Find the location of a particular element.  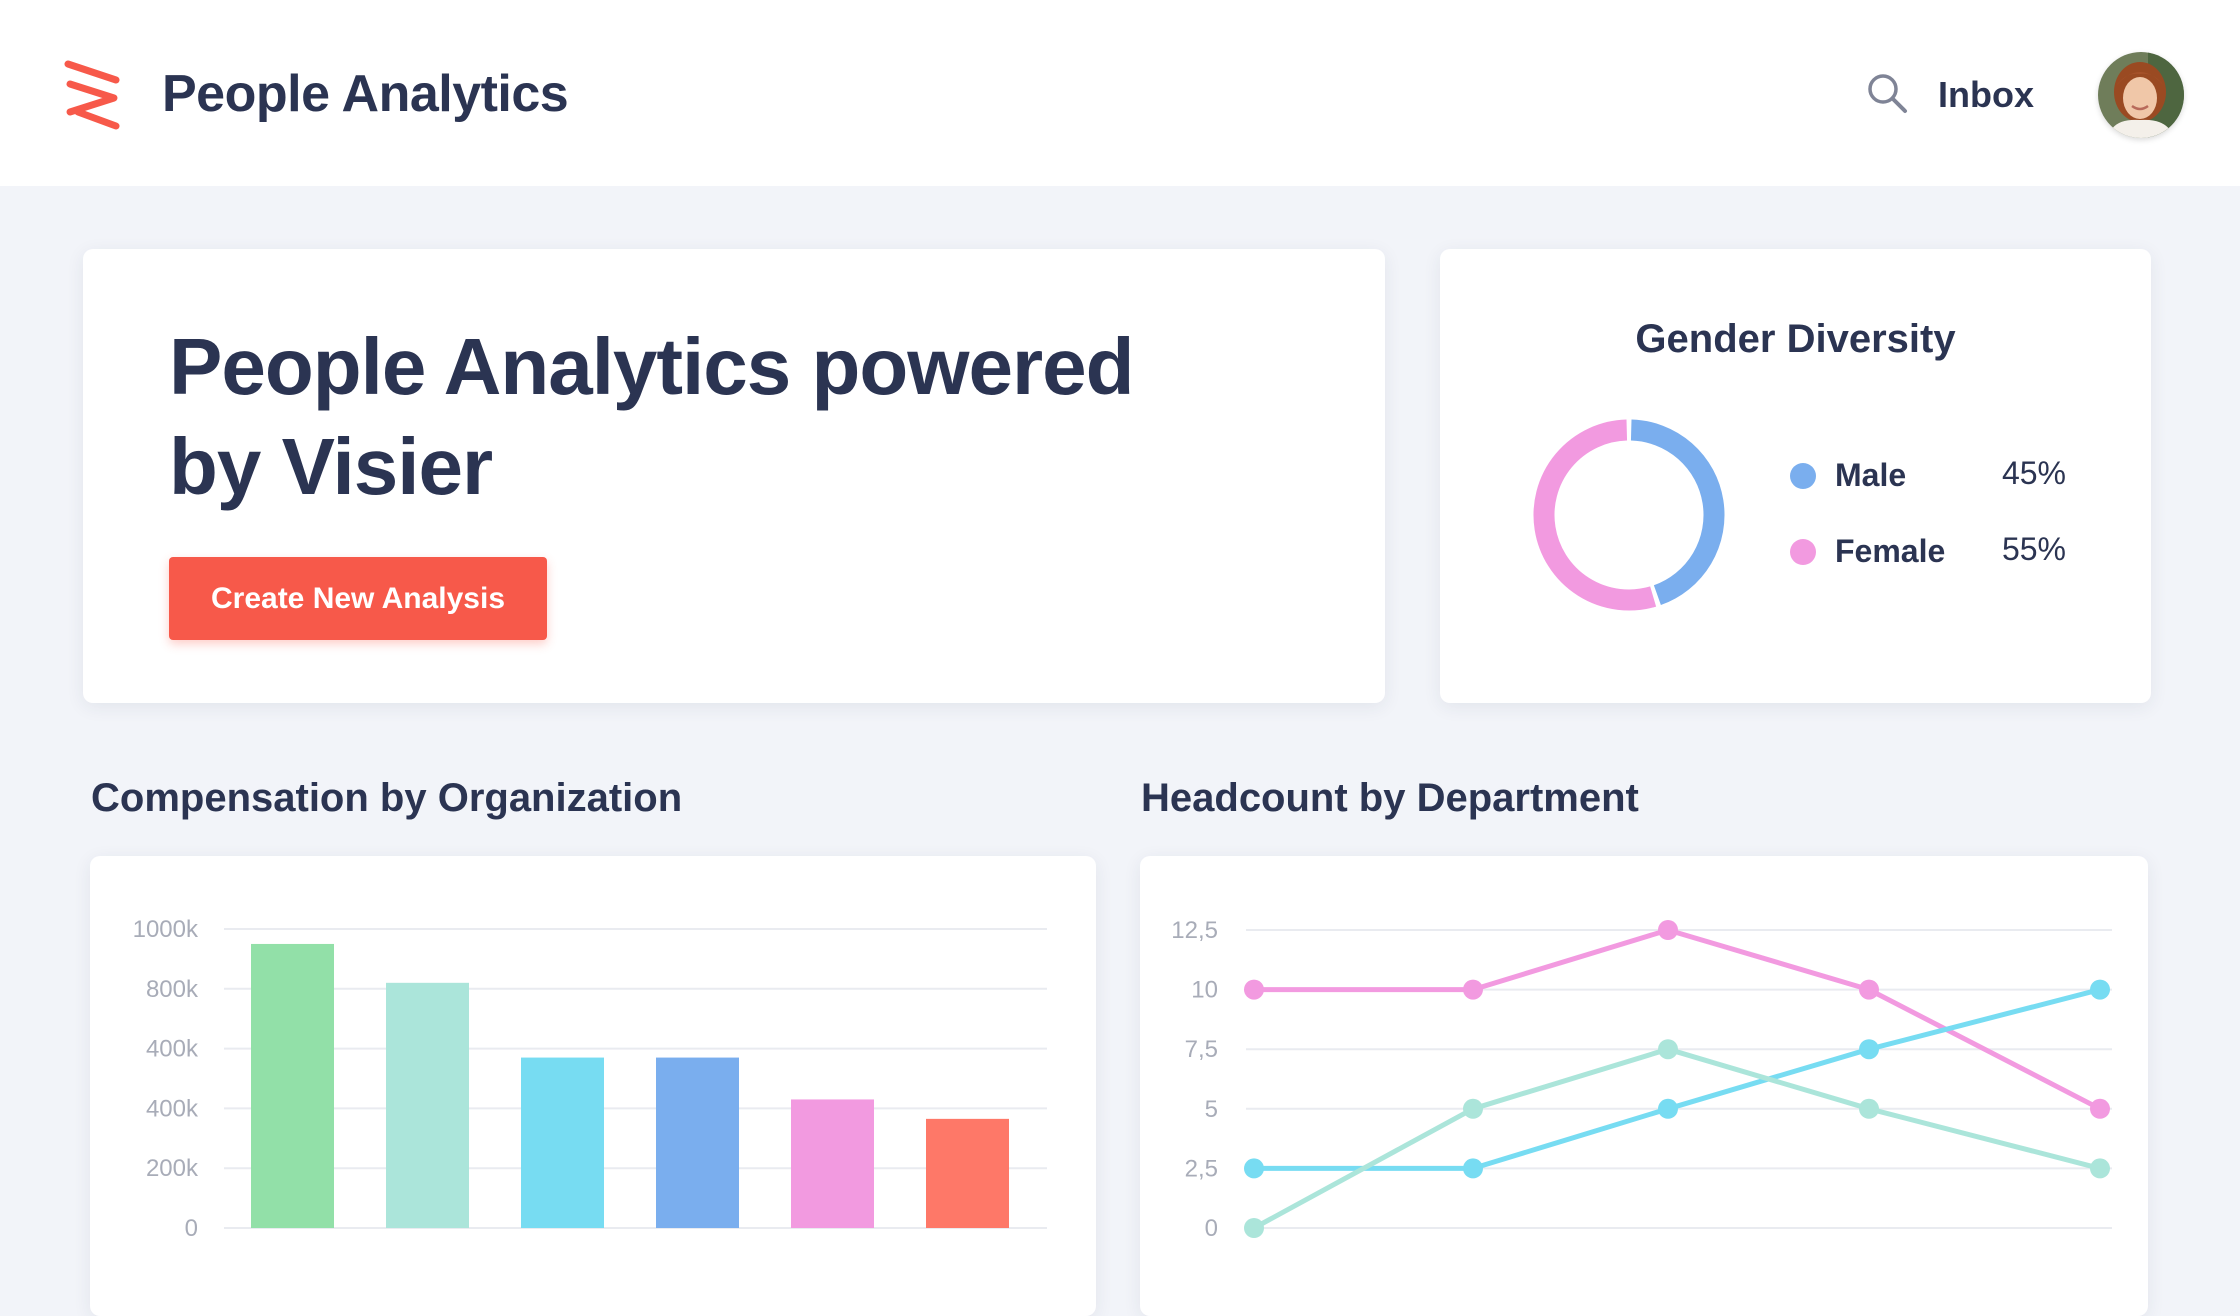

legend-value: 55% is located at coordinates (2033, 549).